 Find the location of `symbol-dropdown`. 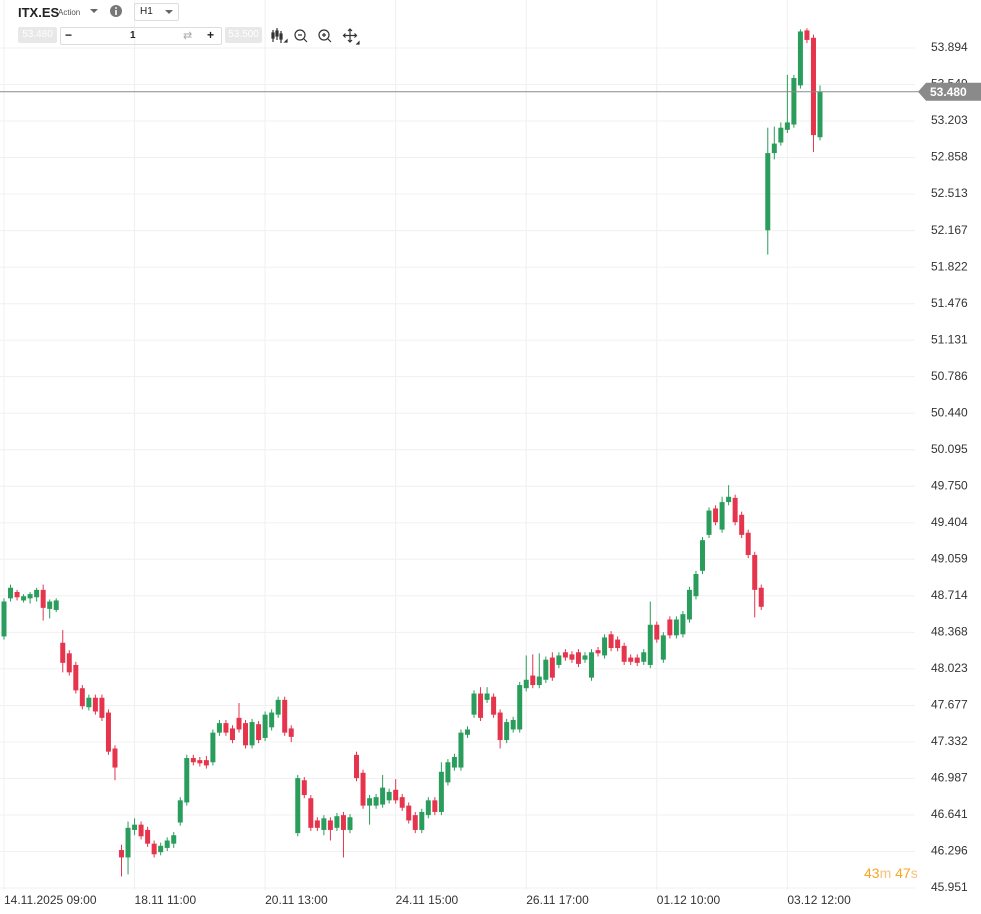

symbol-dropdown is located at coordinates (94, 11).